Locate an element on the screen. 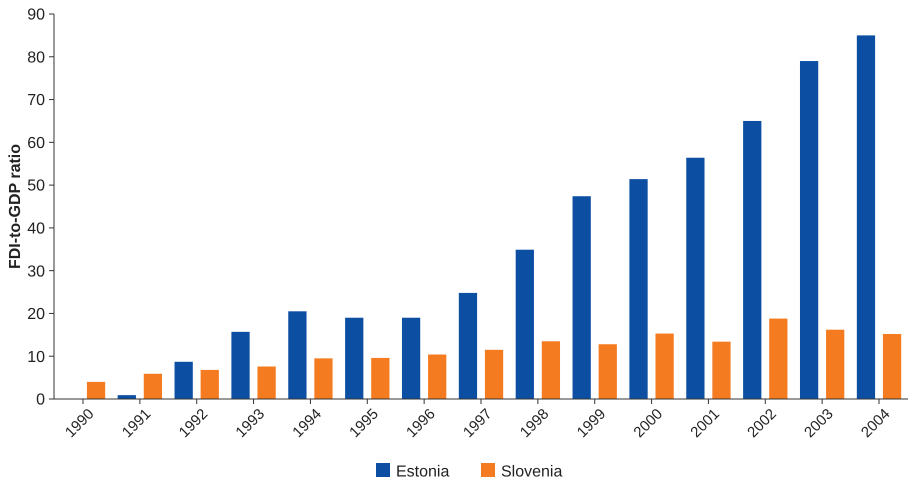  y-tick-label: 20 is located at coordinates (36, 315).